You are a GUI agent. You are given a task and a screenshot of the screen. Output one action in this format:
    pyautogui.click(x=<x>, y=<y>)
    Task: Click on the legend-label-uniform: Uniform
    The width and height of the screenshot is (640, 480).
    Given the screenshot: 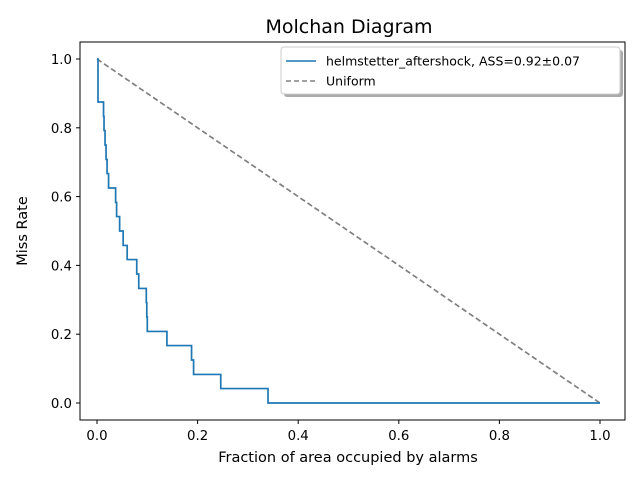 What is the action you would take?
    pyautogui.click(x=351, y=81)
    